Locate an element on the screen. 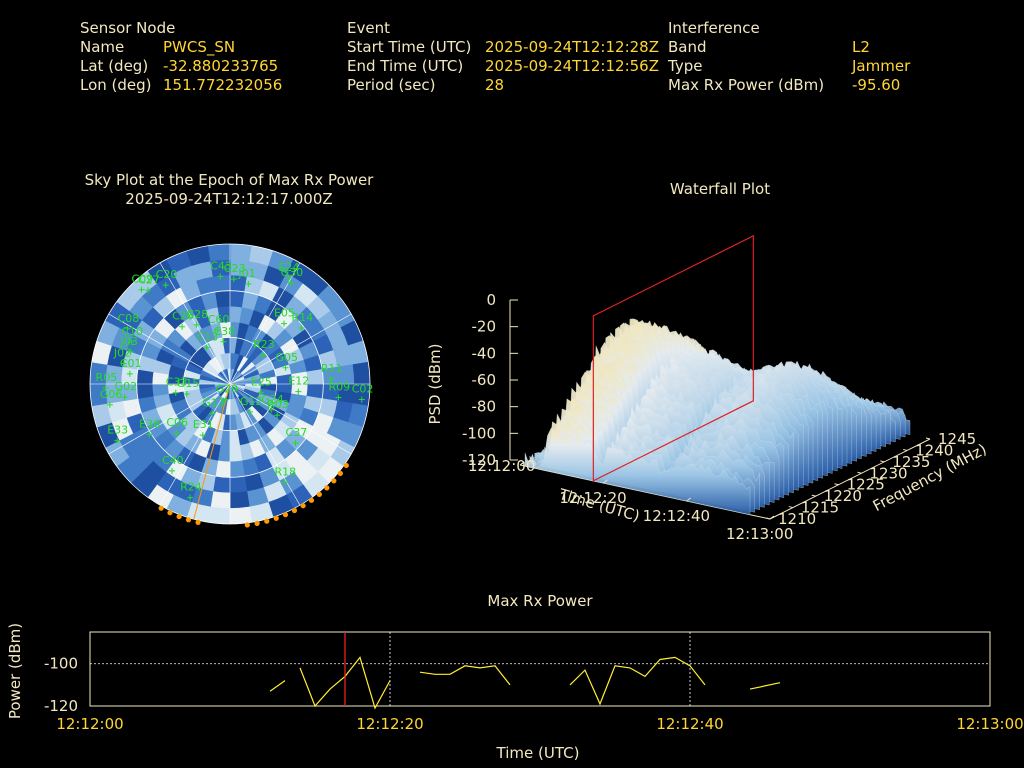 This screenshot has width=1024, height=768. event-start-value: 2025-09-24T12:12:28Z is located at coordinates (572, 47).